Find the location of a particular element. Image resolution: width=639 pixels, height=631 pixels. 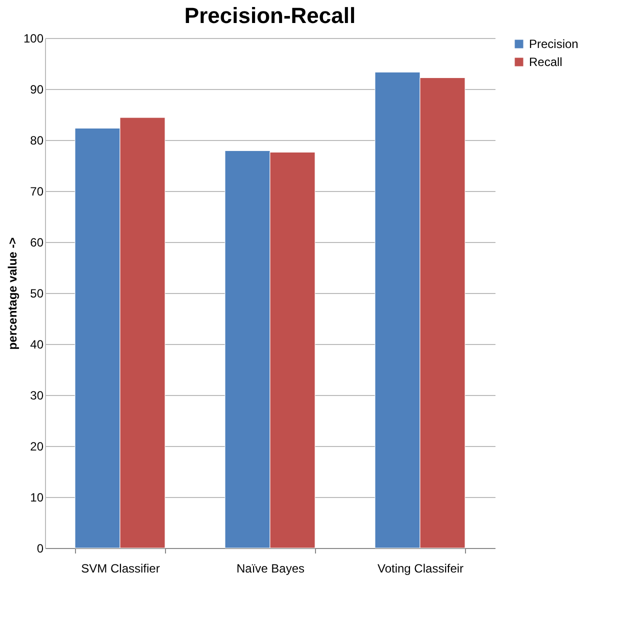

y-tick-label: 30 is located at coordinates (37, 395).